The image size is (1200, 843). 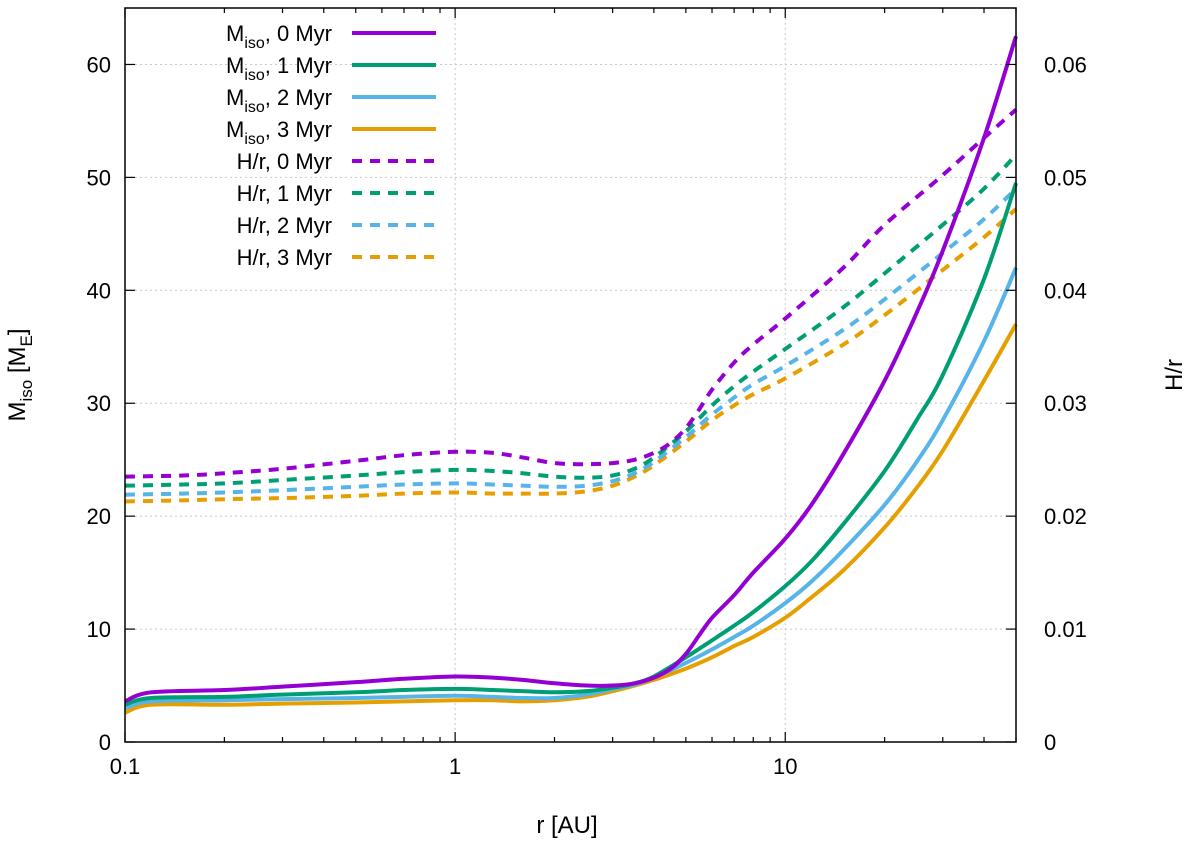 What do you see at coordinates (17, 362) in the screenshot?
I see `y-left-title-rest: [M` at bounding box center [17, 362].